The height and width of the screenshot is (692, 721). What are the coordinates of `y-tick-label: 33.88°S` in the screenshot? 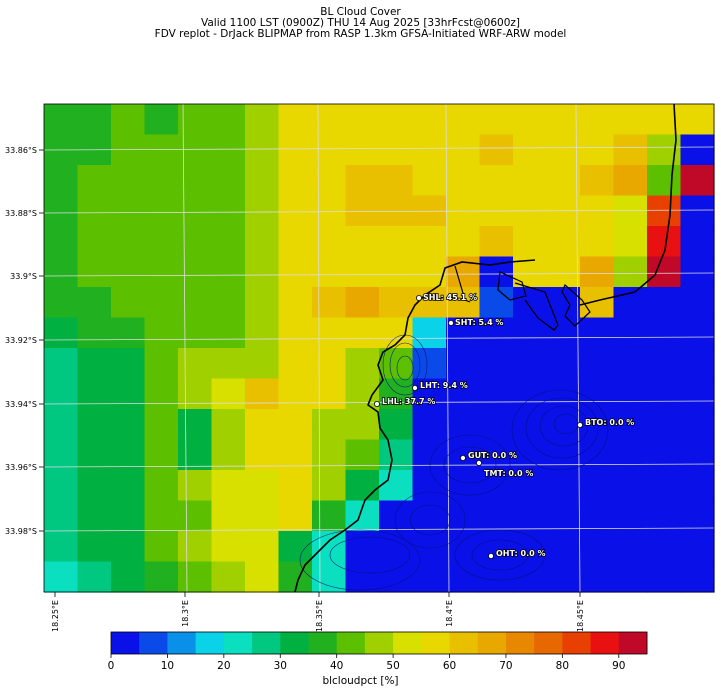 It's located at (21, 213).